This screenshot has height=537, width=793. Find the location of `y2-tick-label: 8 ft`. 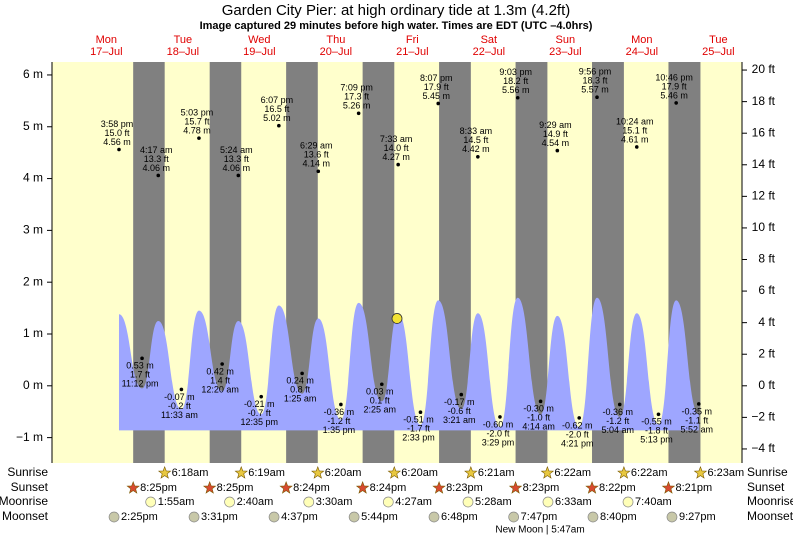

y2-tick-label: 8 ft is located at coordinates (766, 259).